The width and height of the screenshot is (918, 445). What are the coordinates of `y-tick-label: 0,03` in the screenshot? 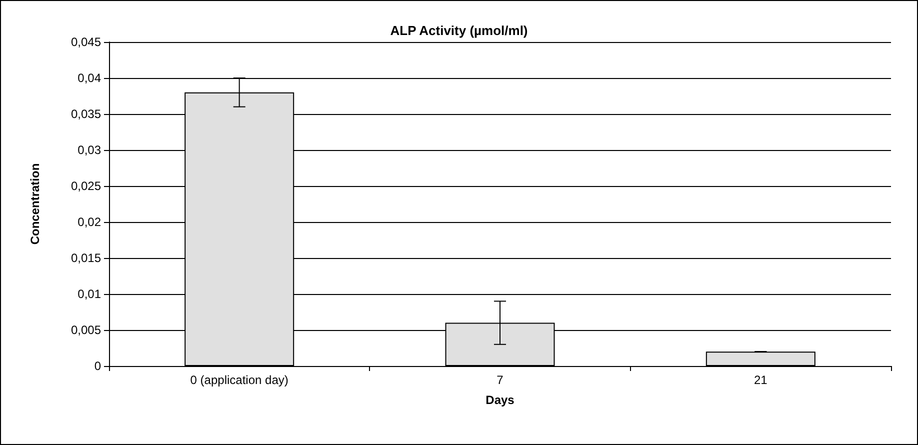 It's located at (90, 150).